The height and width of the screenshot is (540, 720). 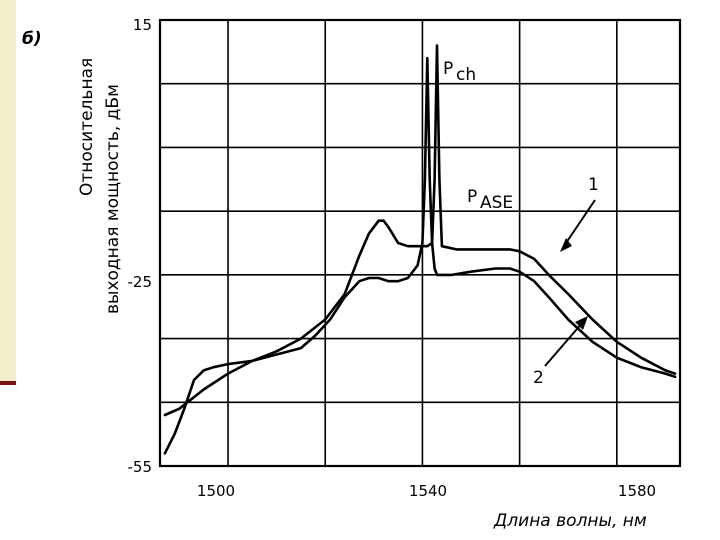 I want to click on x-tick-1540: 1540, so click(x=428, y=491).